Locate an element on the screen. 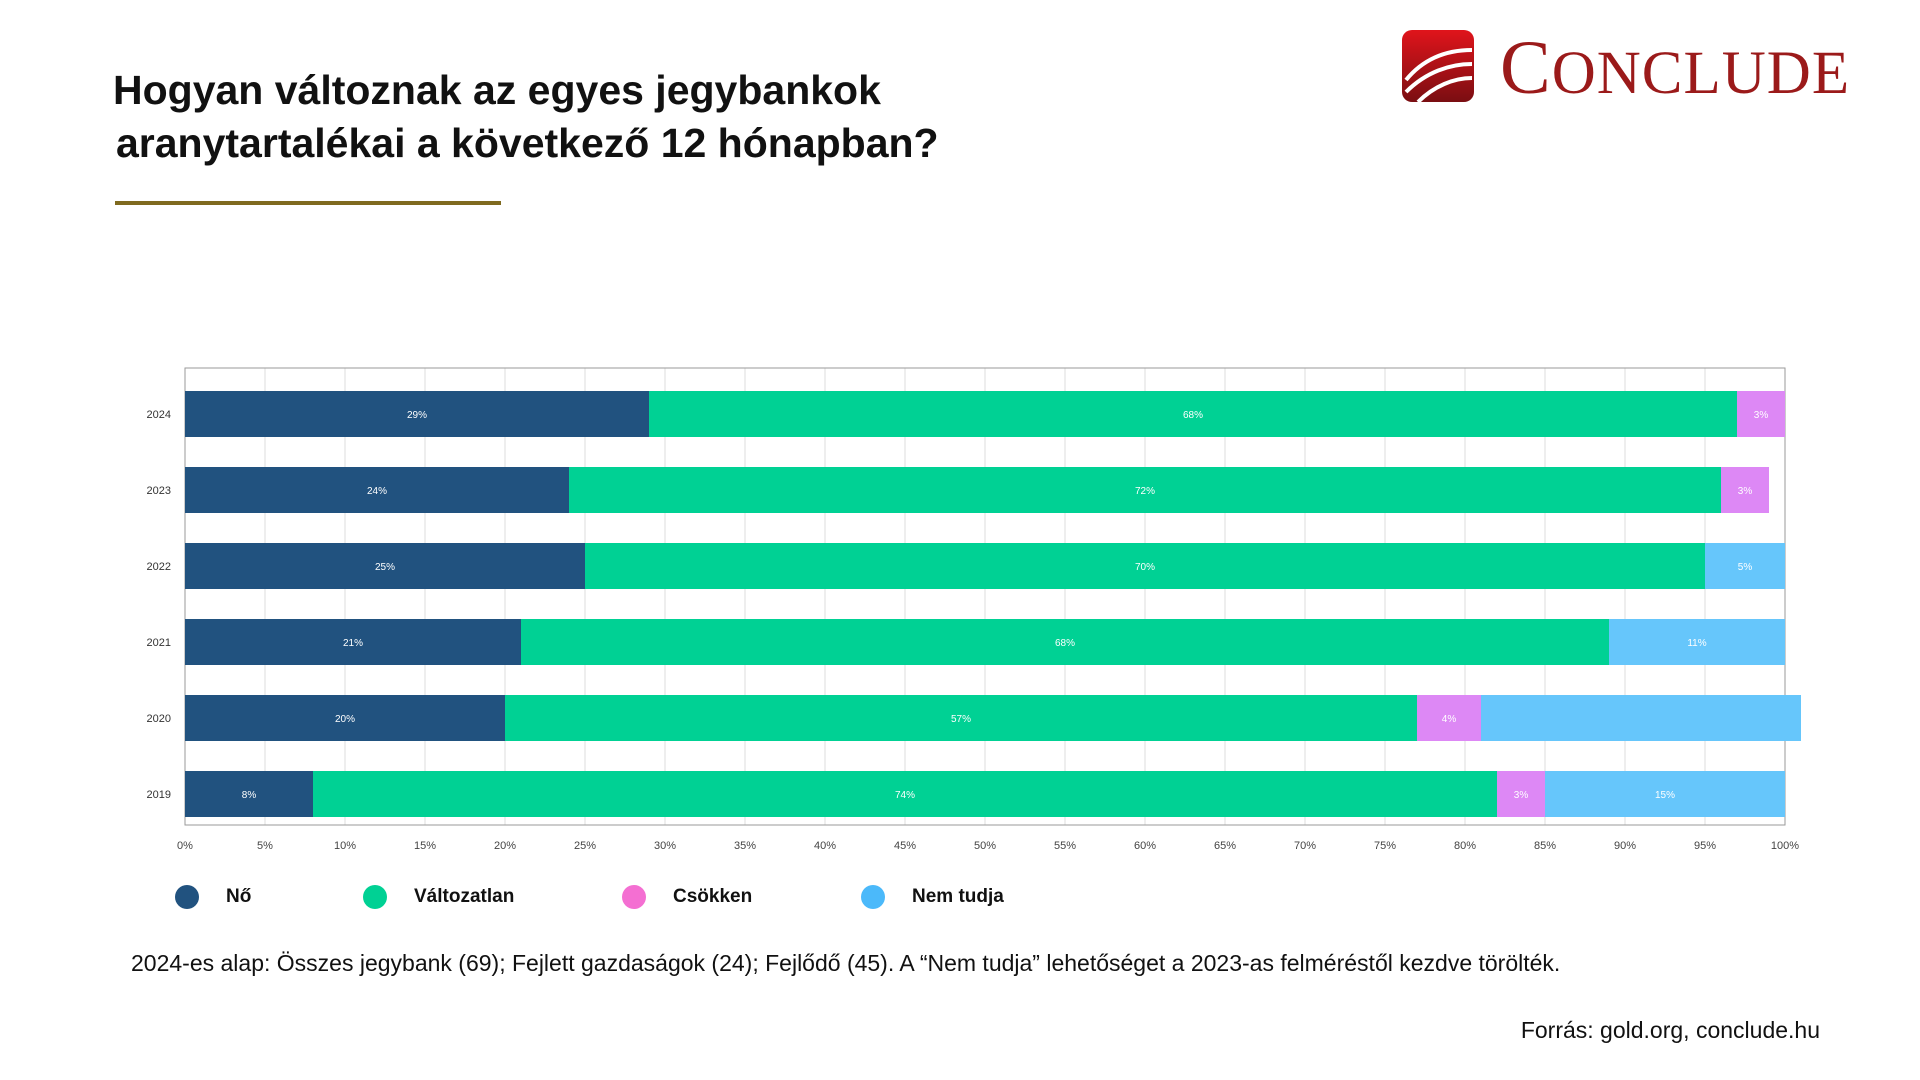  data-label: 15% is located at coordinates (1665, 795).